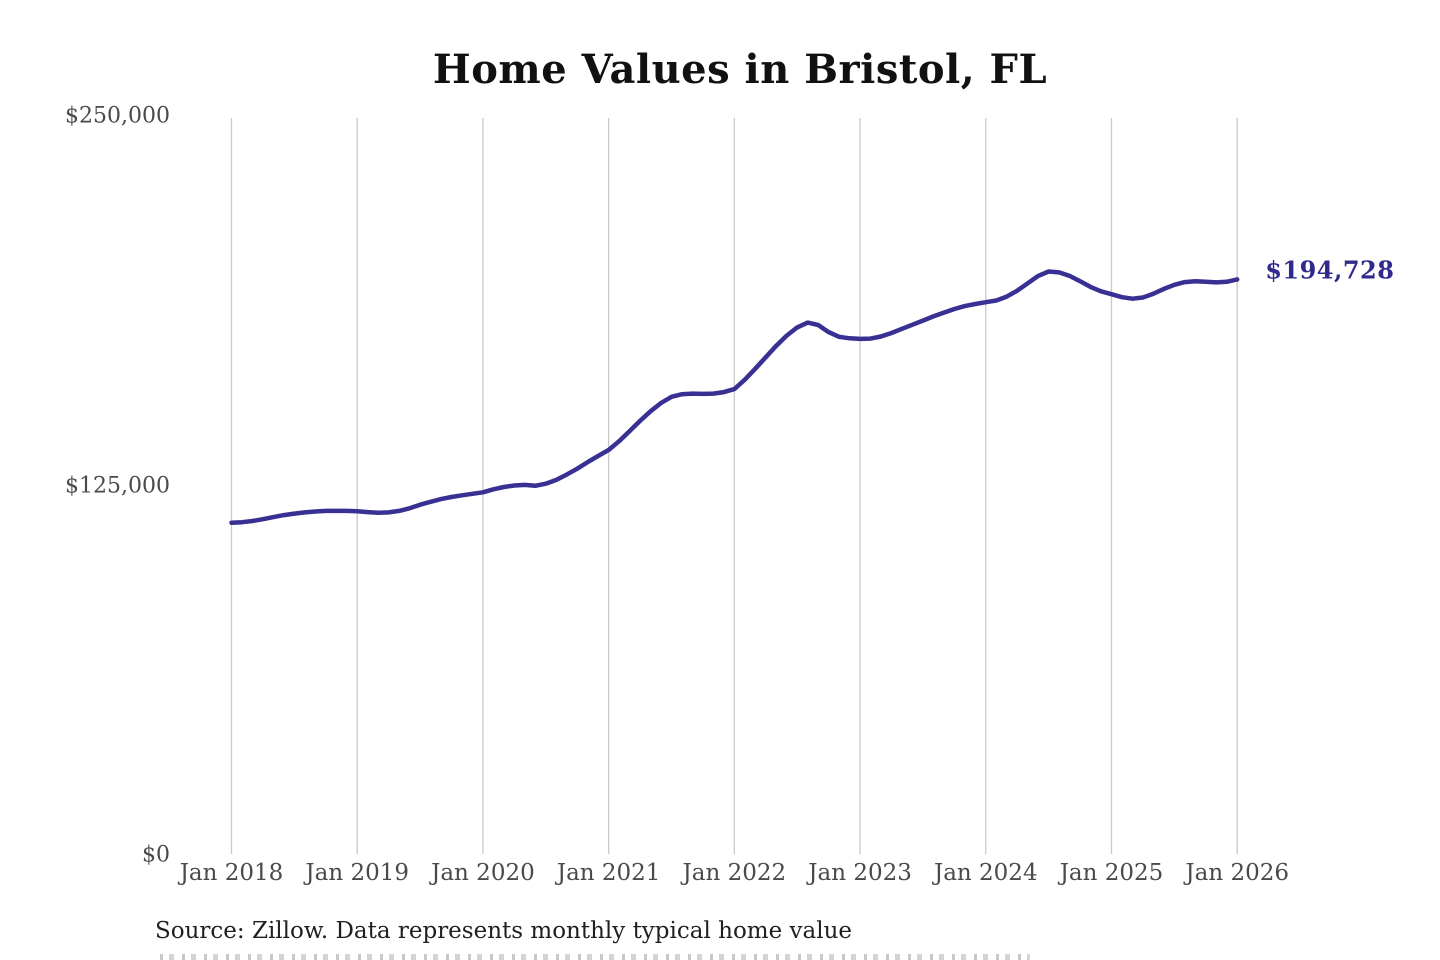  What do you see at coordinates (740, 69) in the screenshot?
I see `chart-title: Home Values in Bristol, FL` at bounding box center [740, 69].